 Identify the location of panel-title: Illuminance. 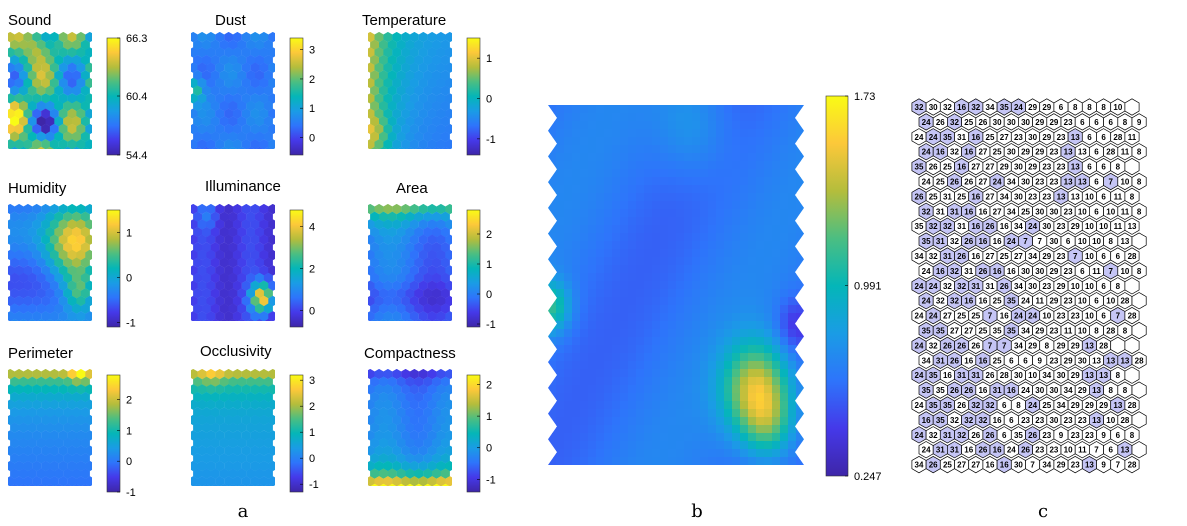
(243, 186).